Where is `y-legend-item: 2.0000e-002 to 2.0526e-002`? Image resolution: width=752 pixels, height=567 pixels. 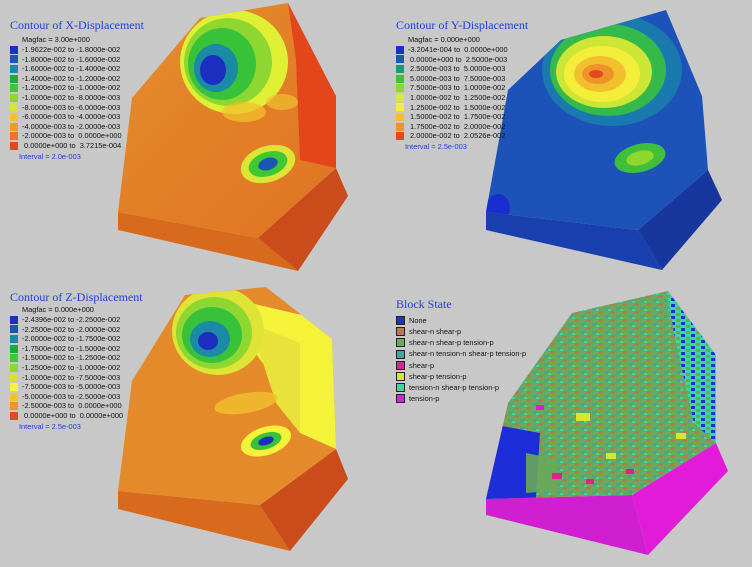 y-legend-item: 2.0000e-002 to 2.0526e-002 is located at coordinates (452, 136).